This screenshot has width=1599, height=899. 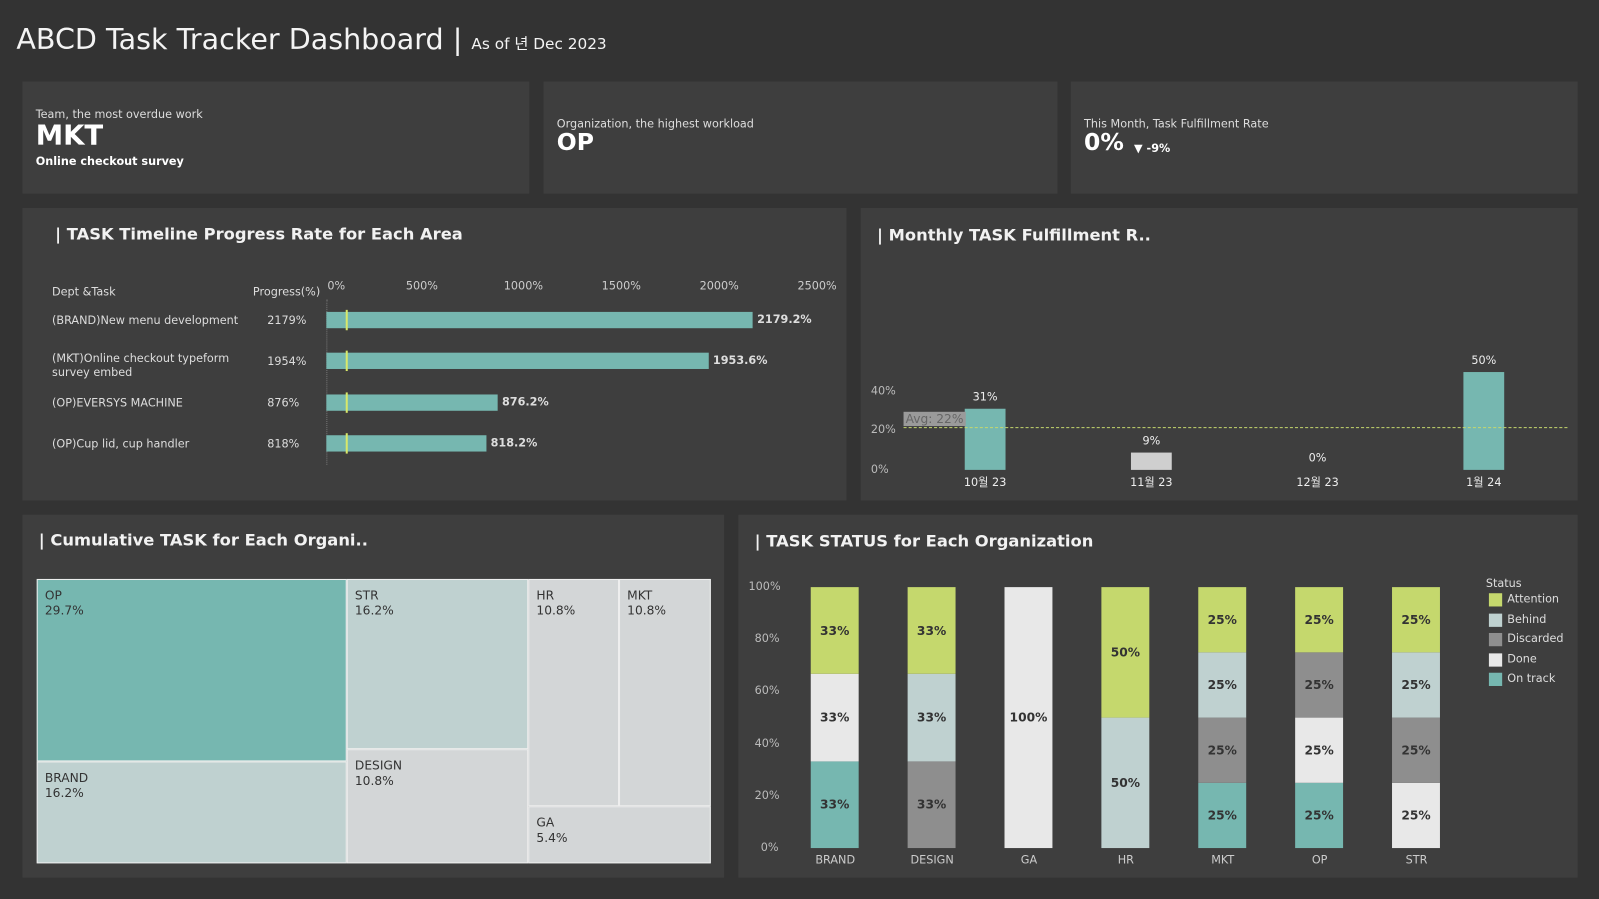 I want to click on legend-title: Status, so click(x=1503, y=583).